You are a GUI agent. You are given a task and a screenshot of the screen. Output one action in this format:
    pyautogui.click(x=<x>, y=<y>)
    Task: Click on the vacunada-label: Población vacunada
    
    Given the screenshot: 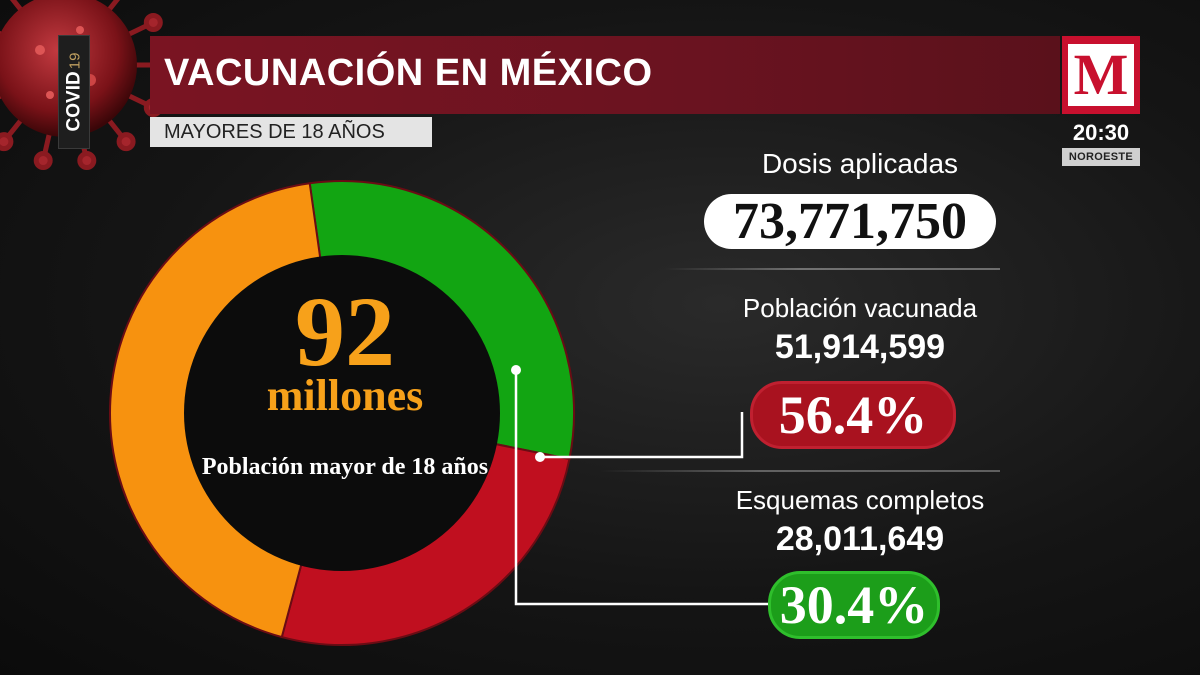 What is the action you would take?
    pyautogui.click(x=860, y=308)
    